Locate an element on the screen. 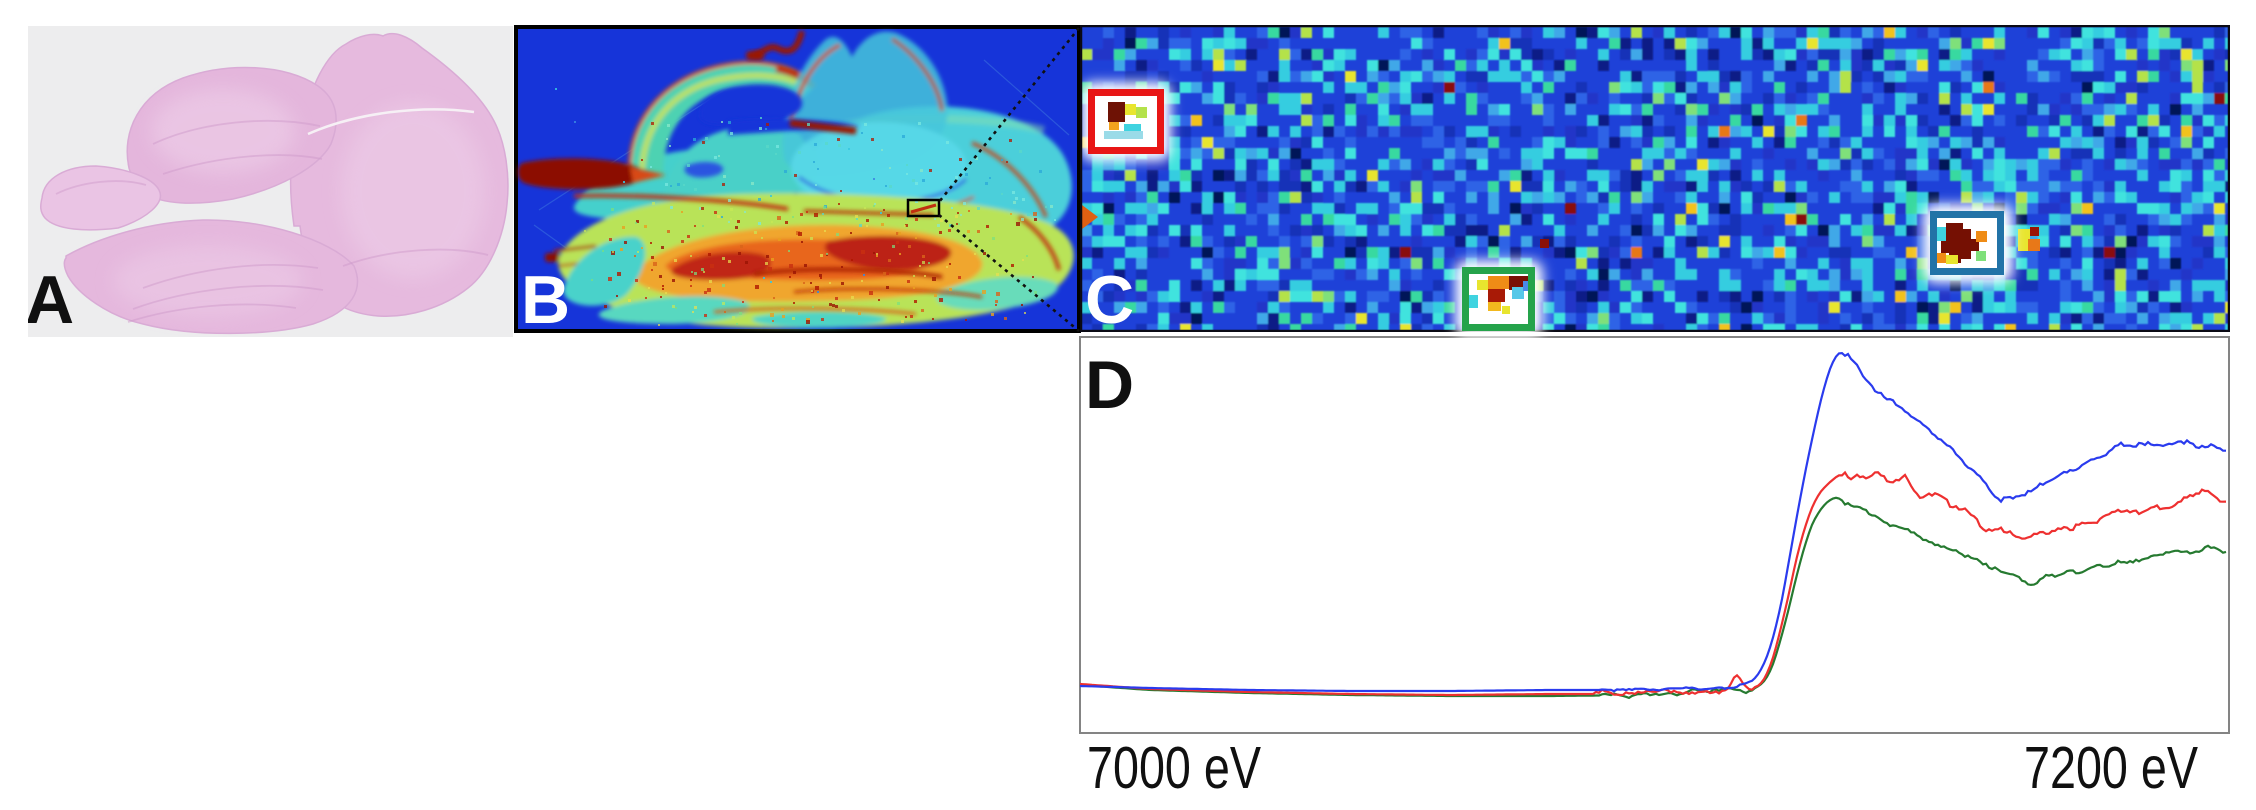 This screenshot has width=2256, height=810. svg-text: A is located at coordinates (51, 299).